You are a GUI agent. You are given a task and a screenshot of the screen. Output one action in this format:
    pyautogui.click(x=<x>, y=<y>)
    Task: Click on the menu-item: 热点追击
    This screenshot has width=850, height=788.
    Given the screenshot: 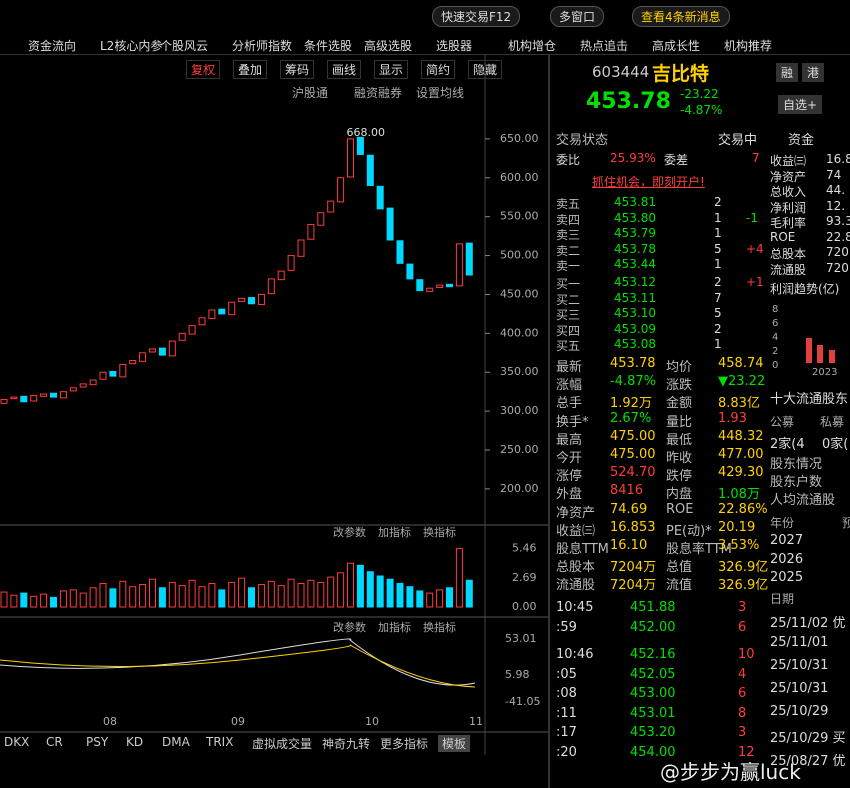 What is the action you would take?
    pyautogui.click(x=604, y=46)
    